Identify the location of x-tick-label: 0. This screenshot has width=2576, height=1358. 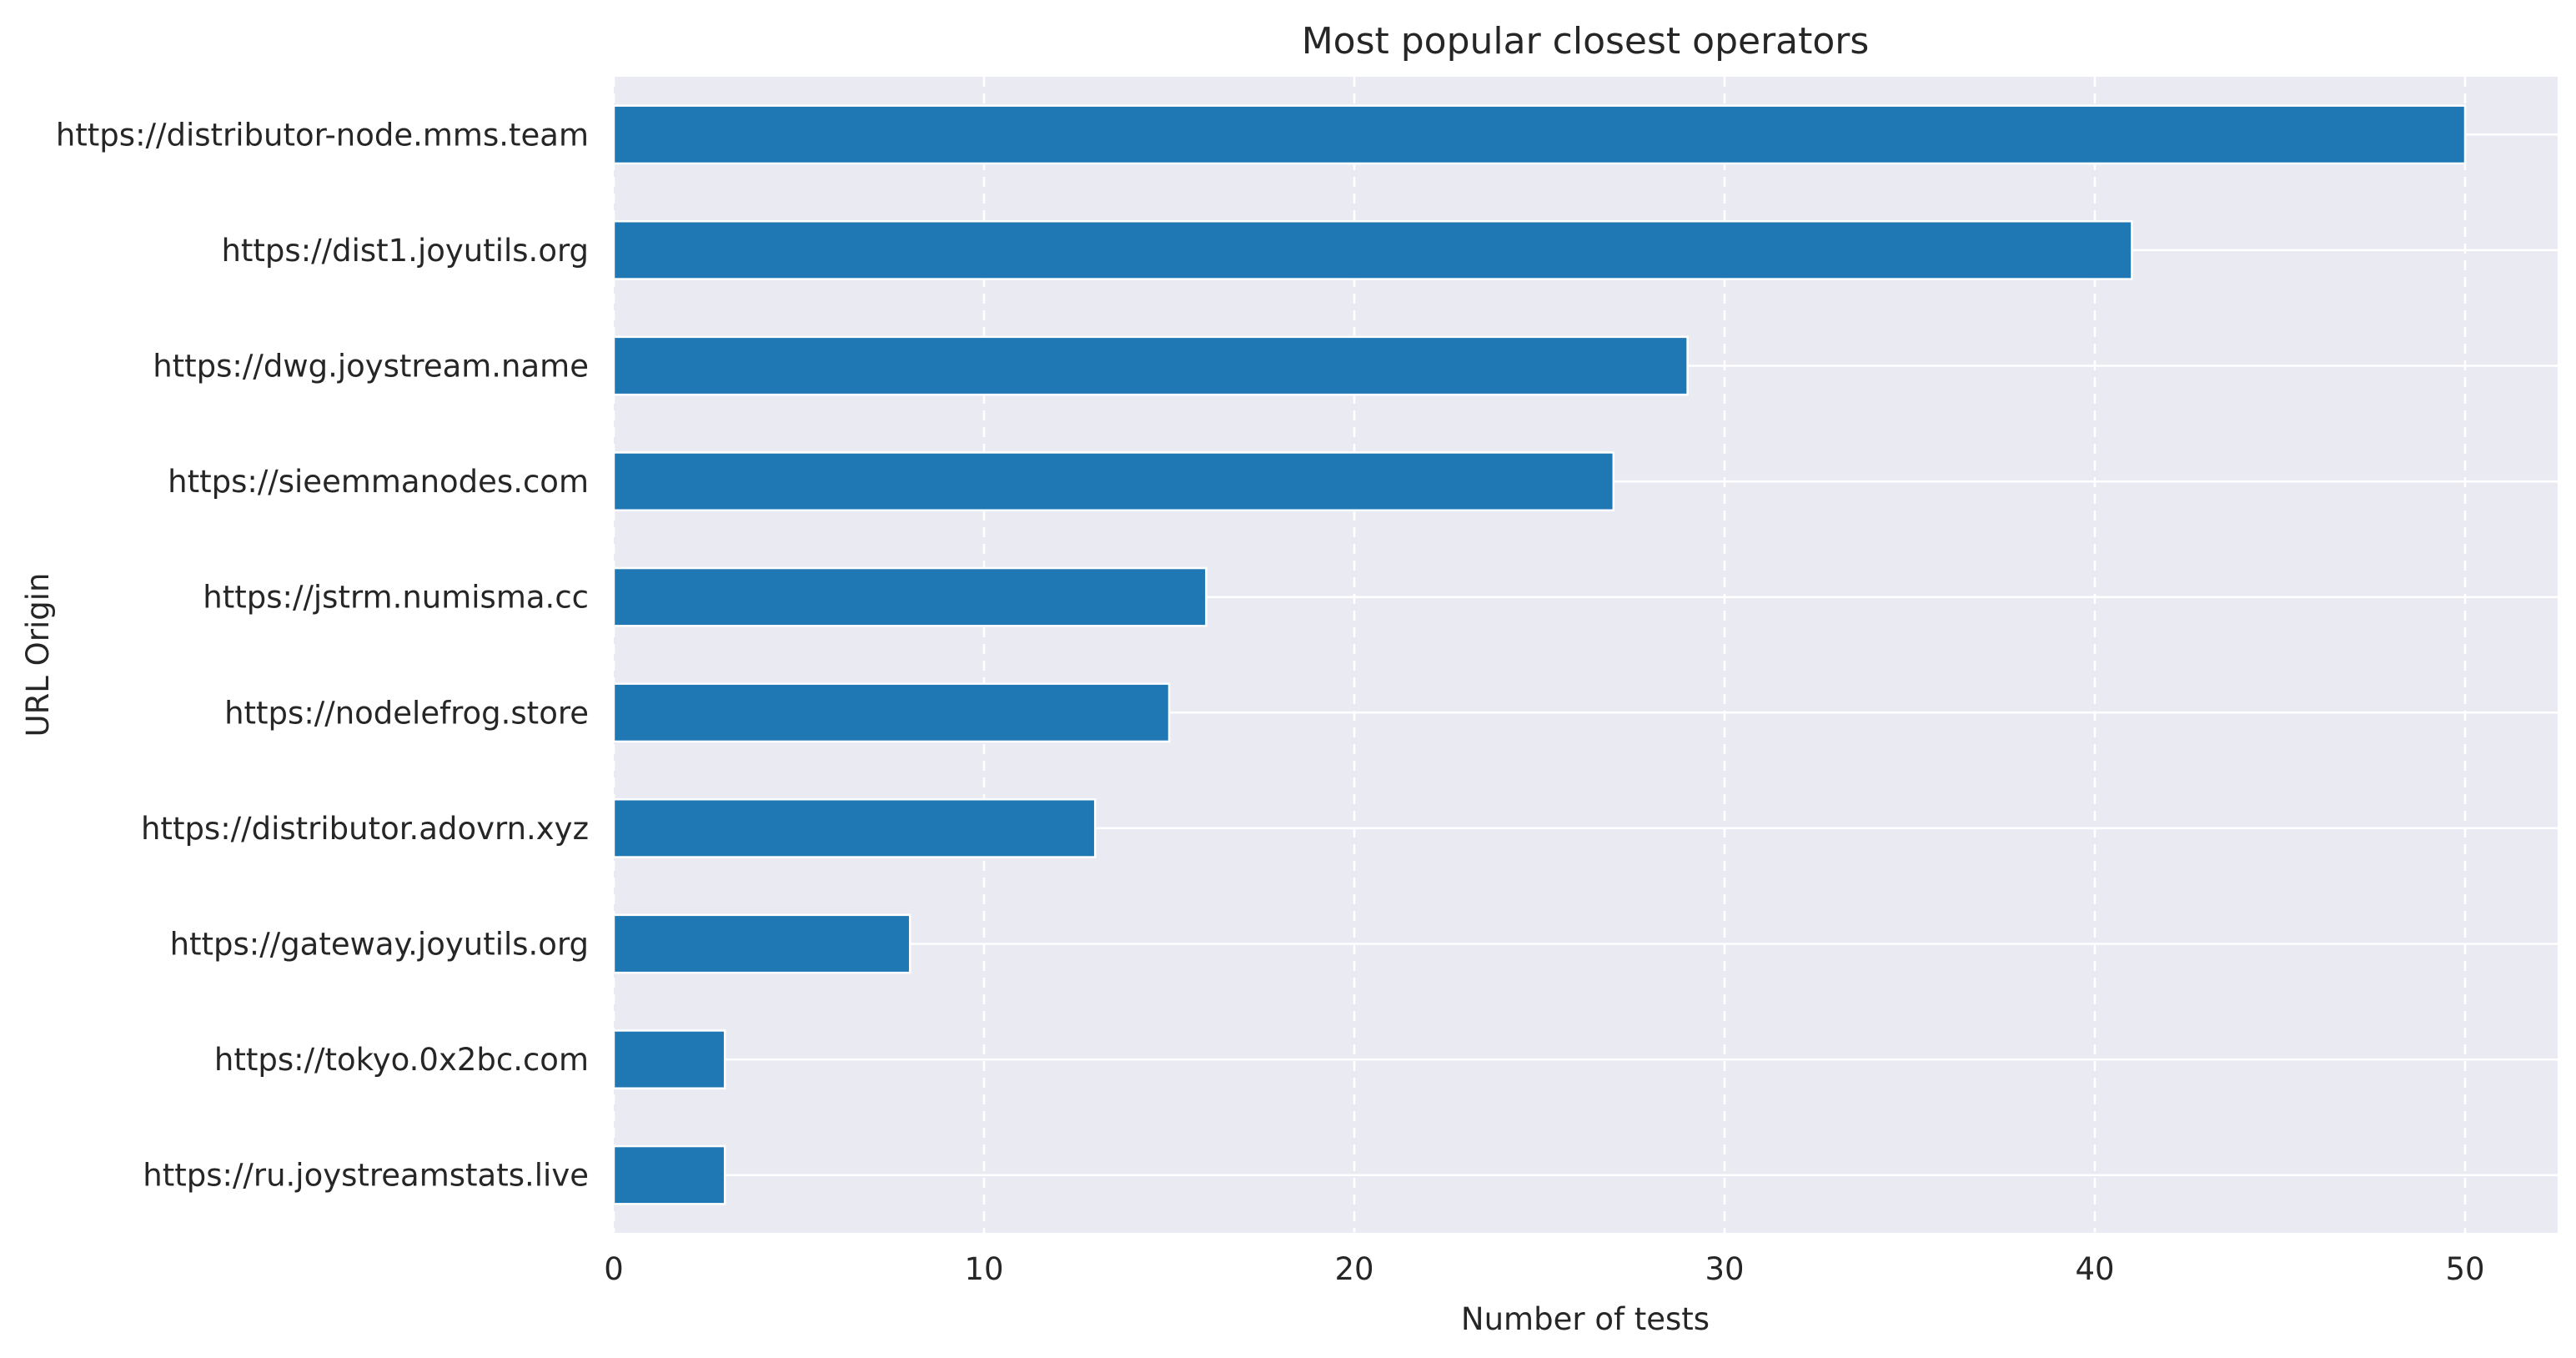
(614, 1269).